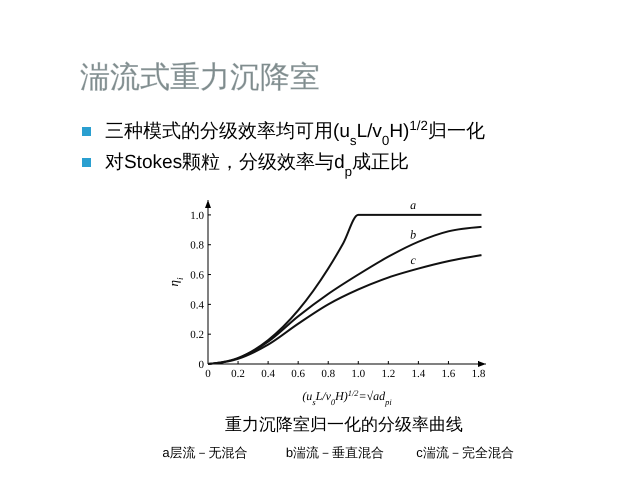  What do you see at coordinates (197, 216) in the screenshot?
I see `y-tick-label: 1.0` at bounding box center [197, 216].